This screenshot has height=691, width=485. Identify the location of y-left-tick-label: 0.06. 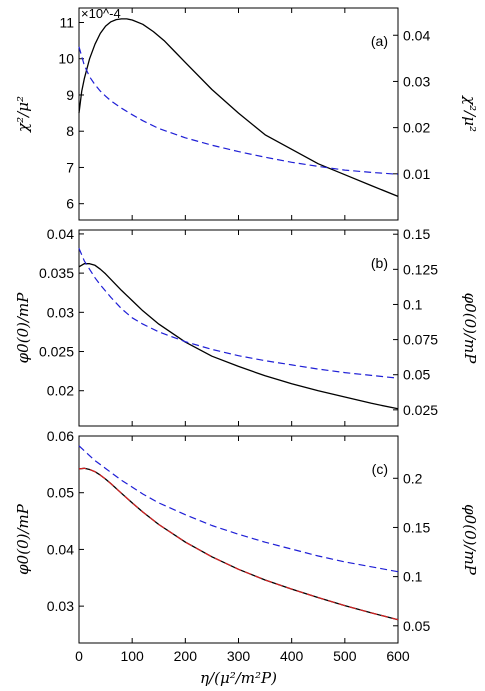
(60, 436).